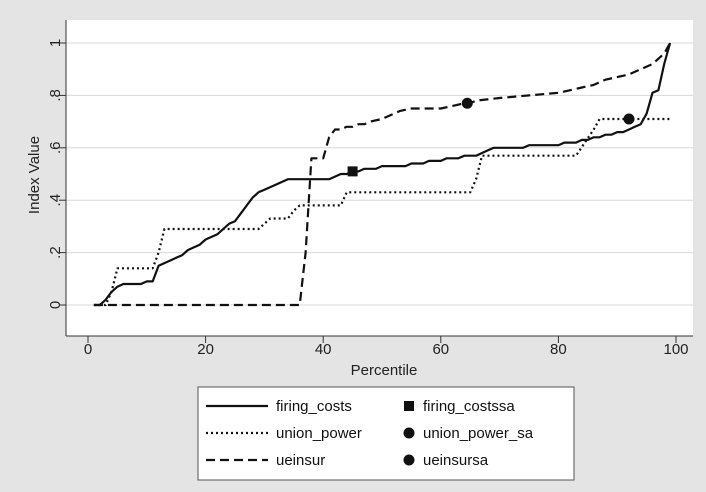 The width and height of the screenshot is (706, 492). Describe the element at coordinates (55, 43) in the screenshot. I see `y-tick-label: 1` at that location.